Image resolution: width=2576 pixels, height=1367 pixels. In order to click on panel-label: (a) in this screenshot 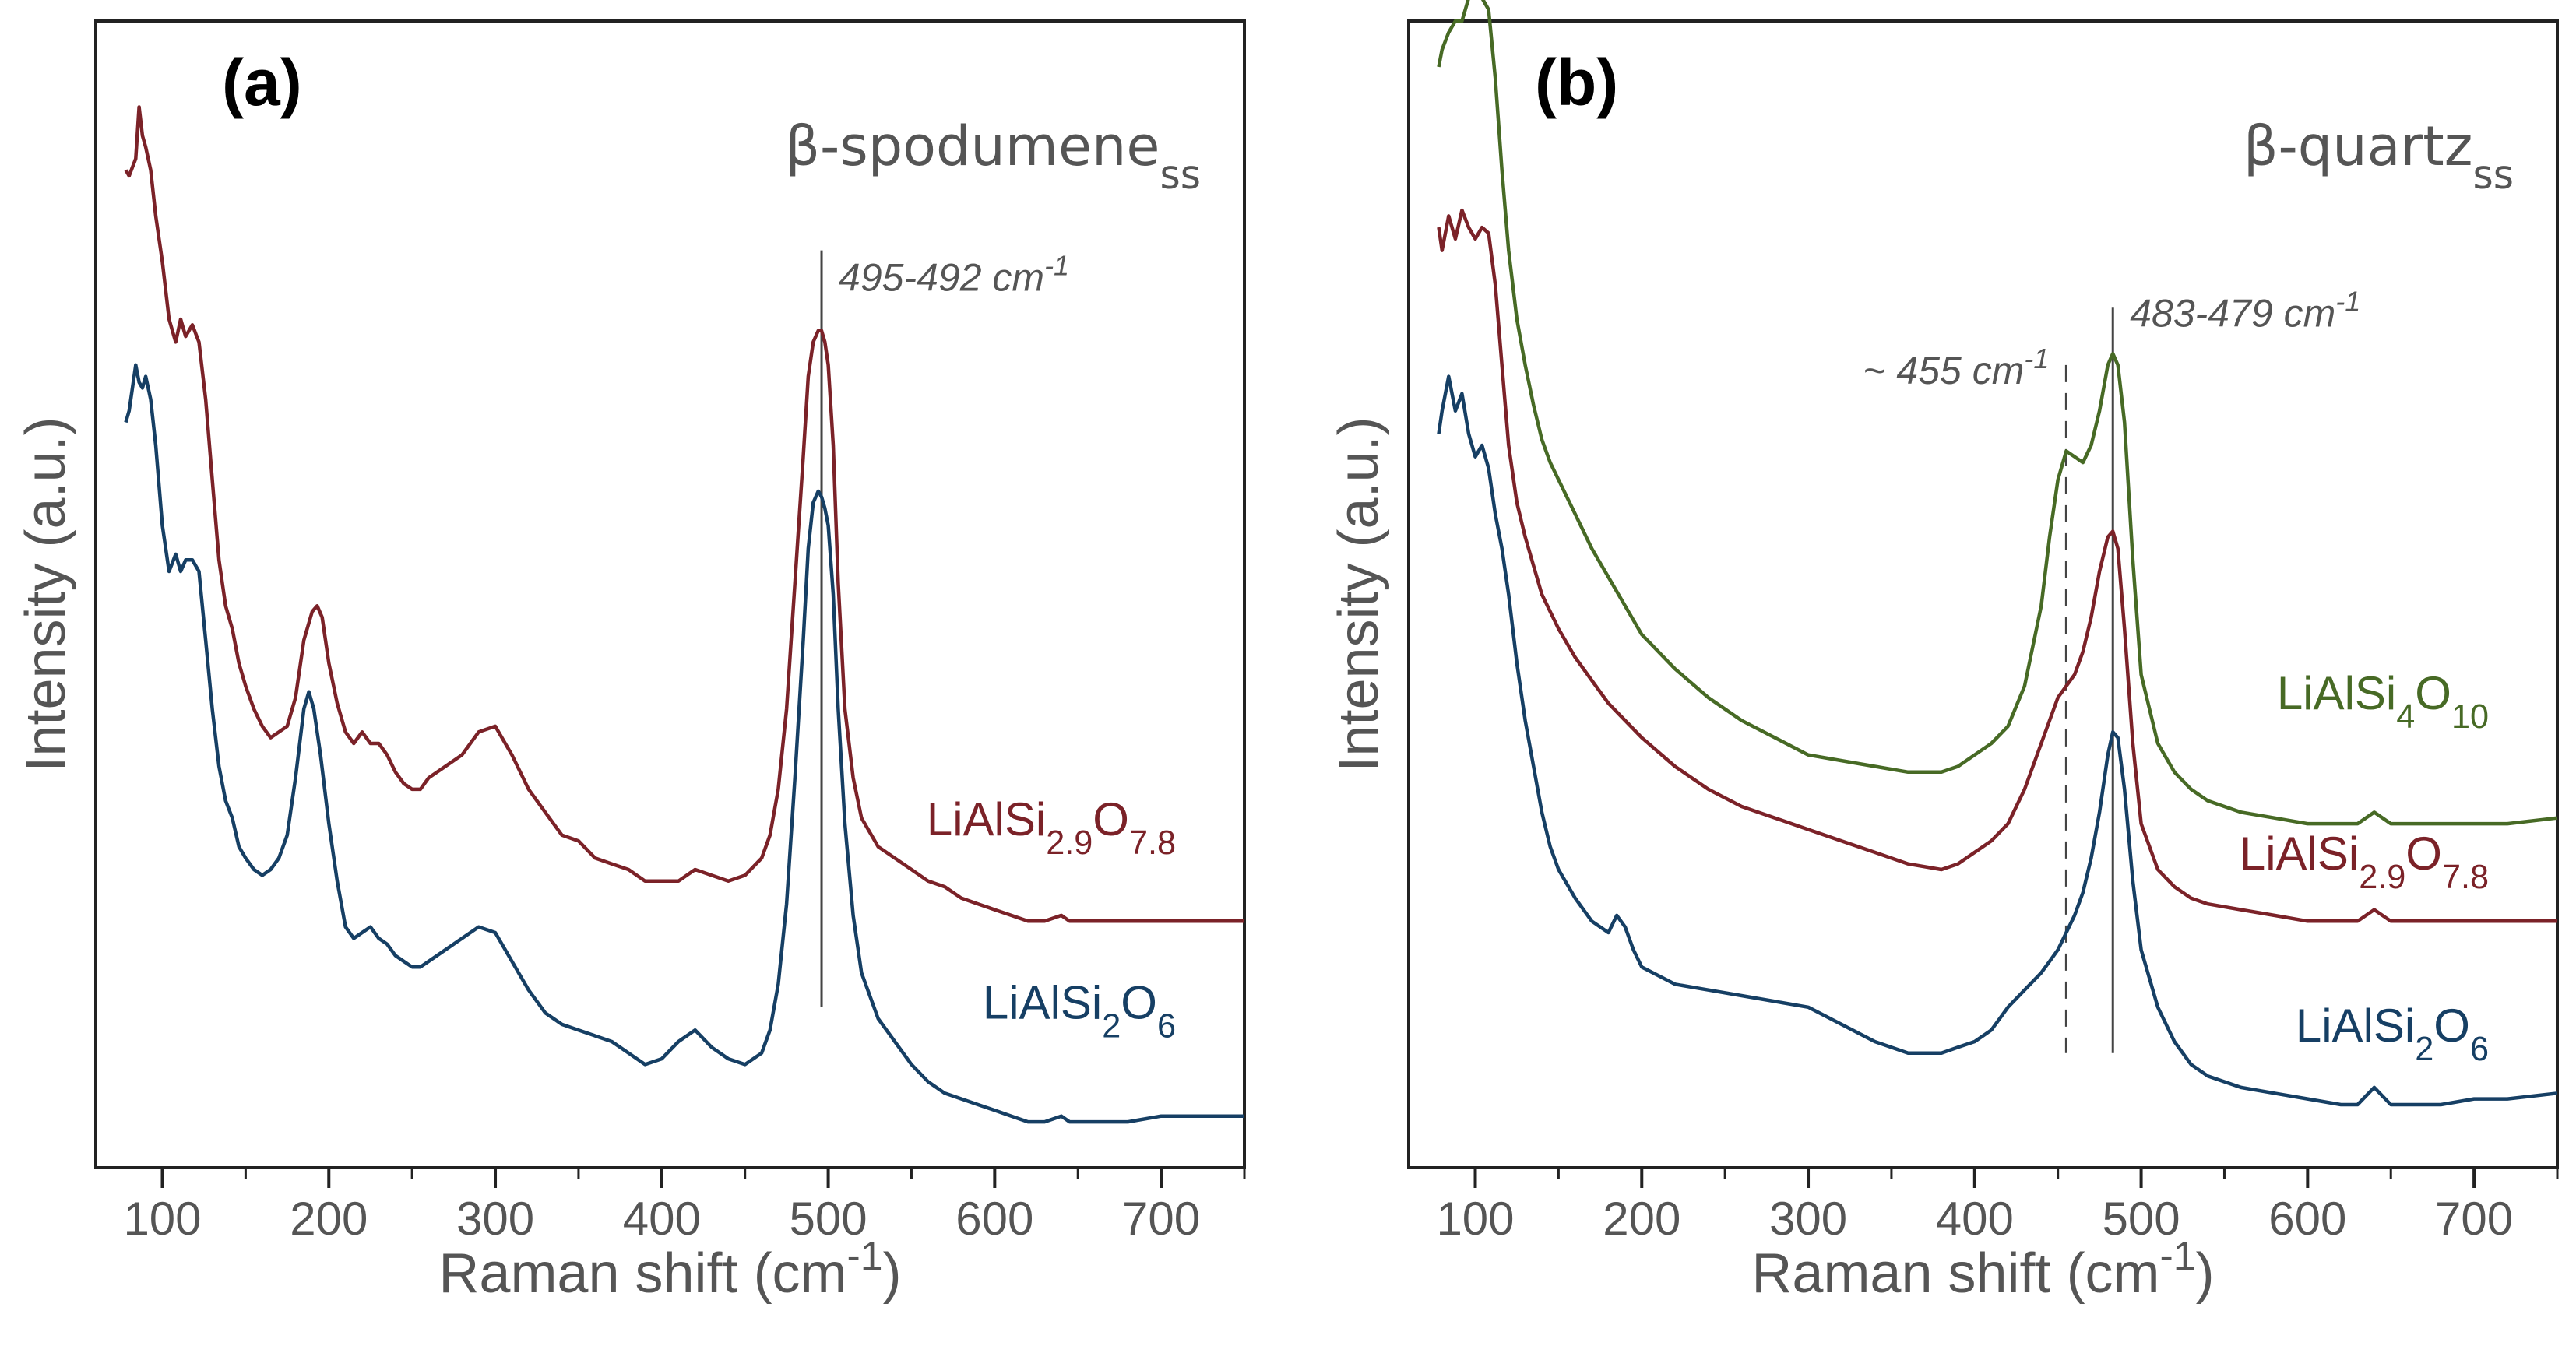, I will do `click(262, 83)`.